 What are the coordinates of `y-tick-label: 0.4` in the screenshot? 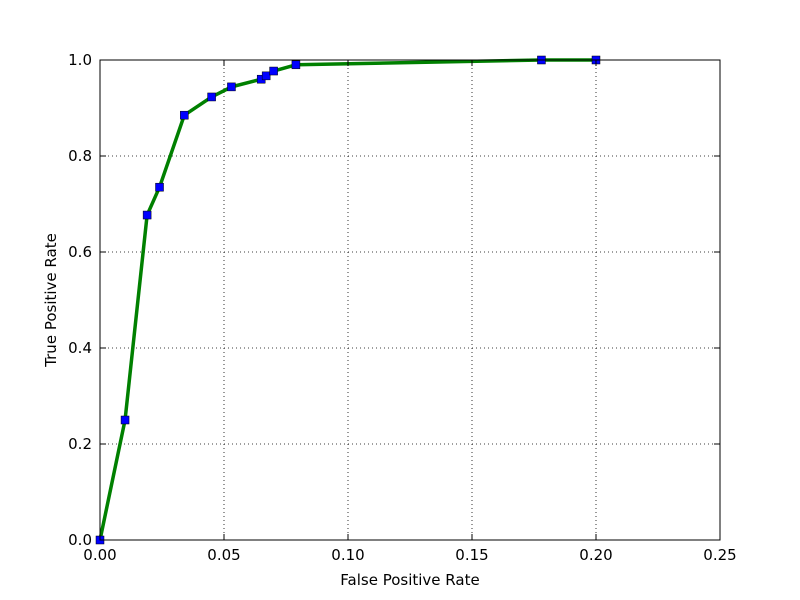 It's located at (80, 348).